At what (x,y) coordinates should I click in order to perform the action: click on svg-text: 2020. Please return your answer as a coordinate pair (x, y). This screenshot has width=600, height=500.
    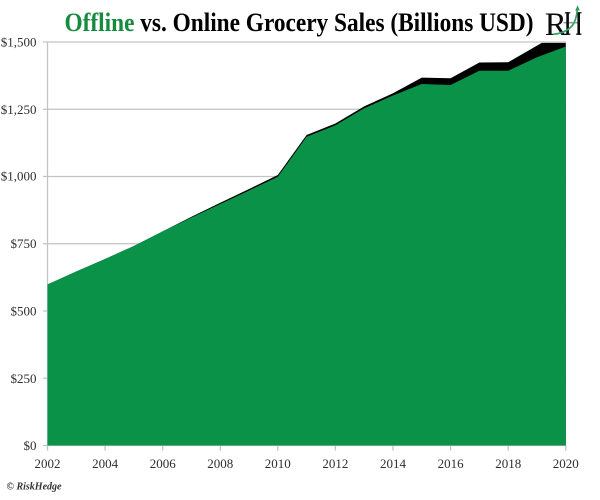
    Looking at the image, I should click on (566, 463).